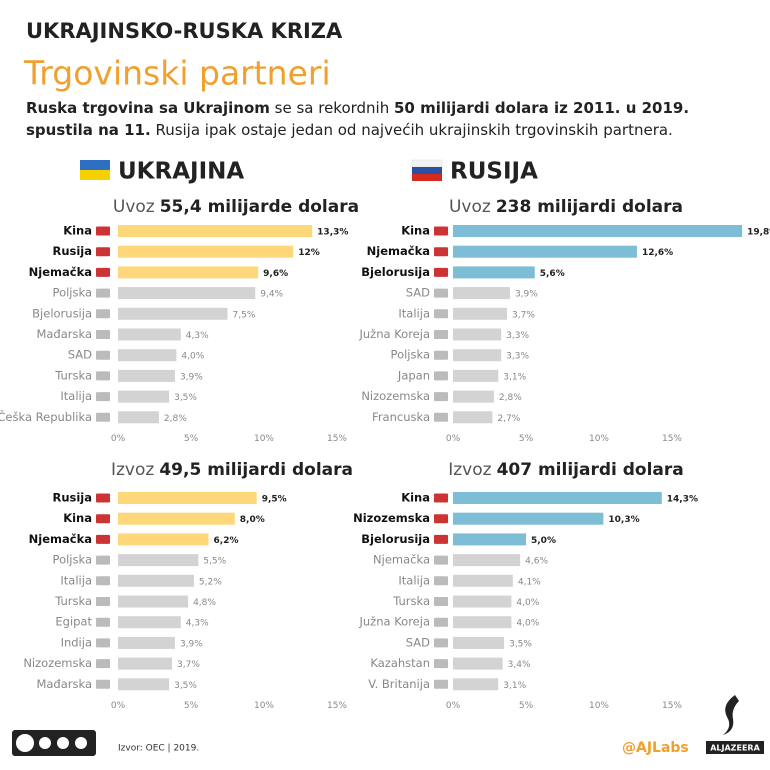  Describe the element at coordinates (226, 541) in the screenshot. I see `value-label: 6,2%` at that location.